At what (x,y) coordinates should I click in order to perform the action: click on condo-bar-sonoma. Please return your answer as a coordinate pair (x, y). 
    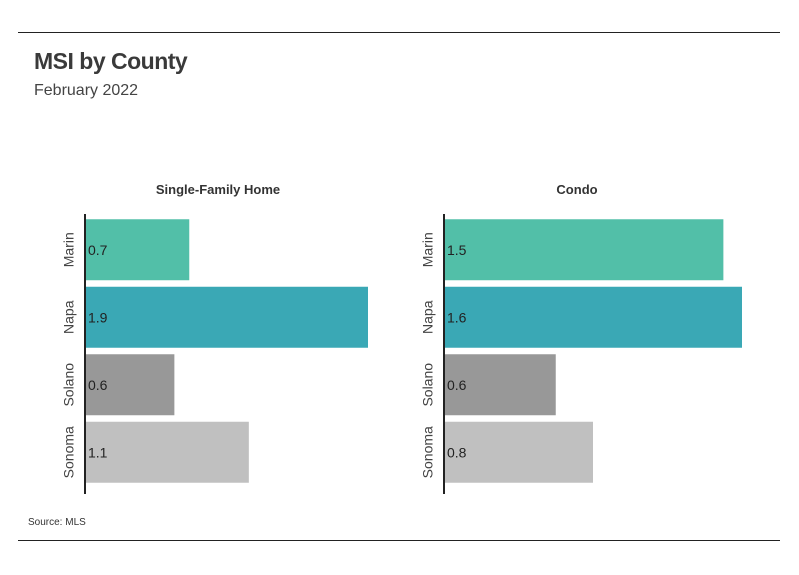
    Looking at the image, I should click on (518, 452).